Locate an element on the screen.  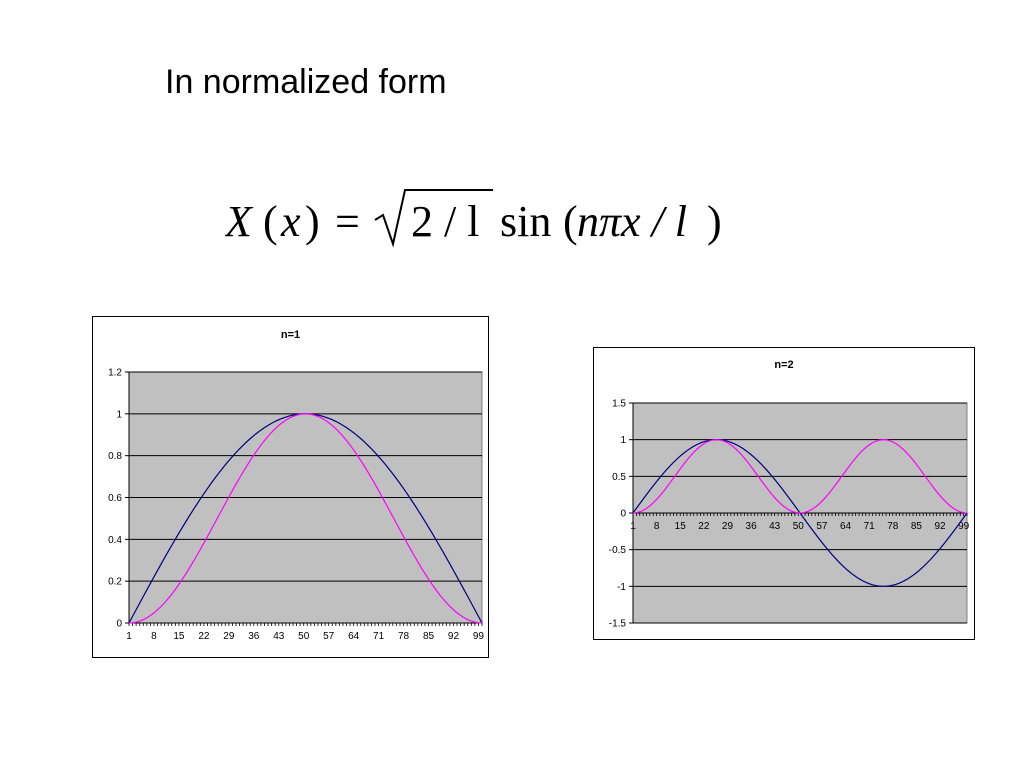
formula-radicand: 2 / l is located at coordinates (445, 221).